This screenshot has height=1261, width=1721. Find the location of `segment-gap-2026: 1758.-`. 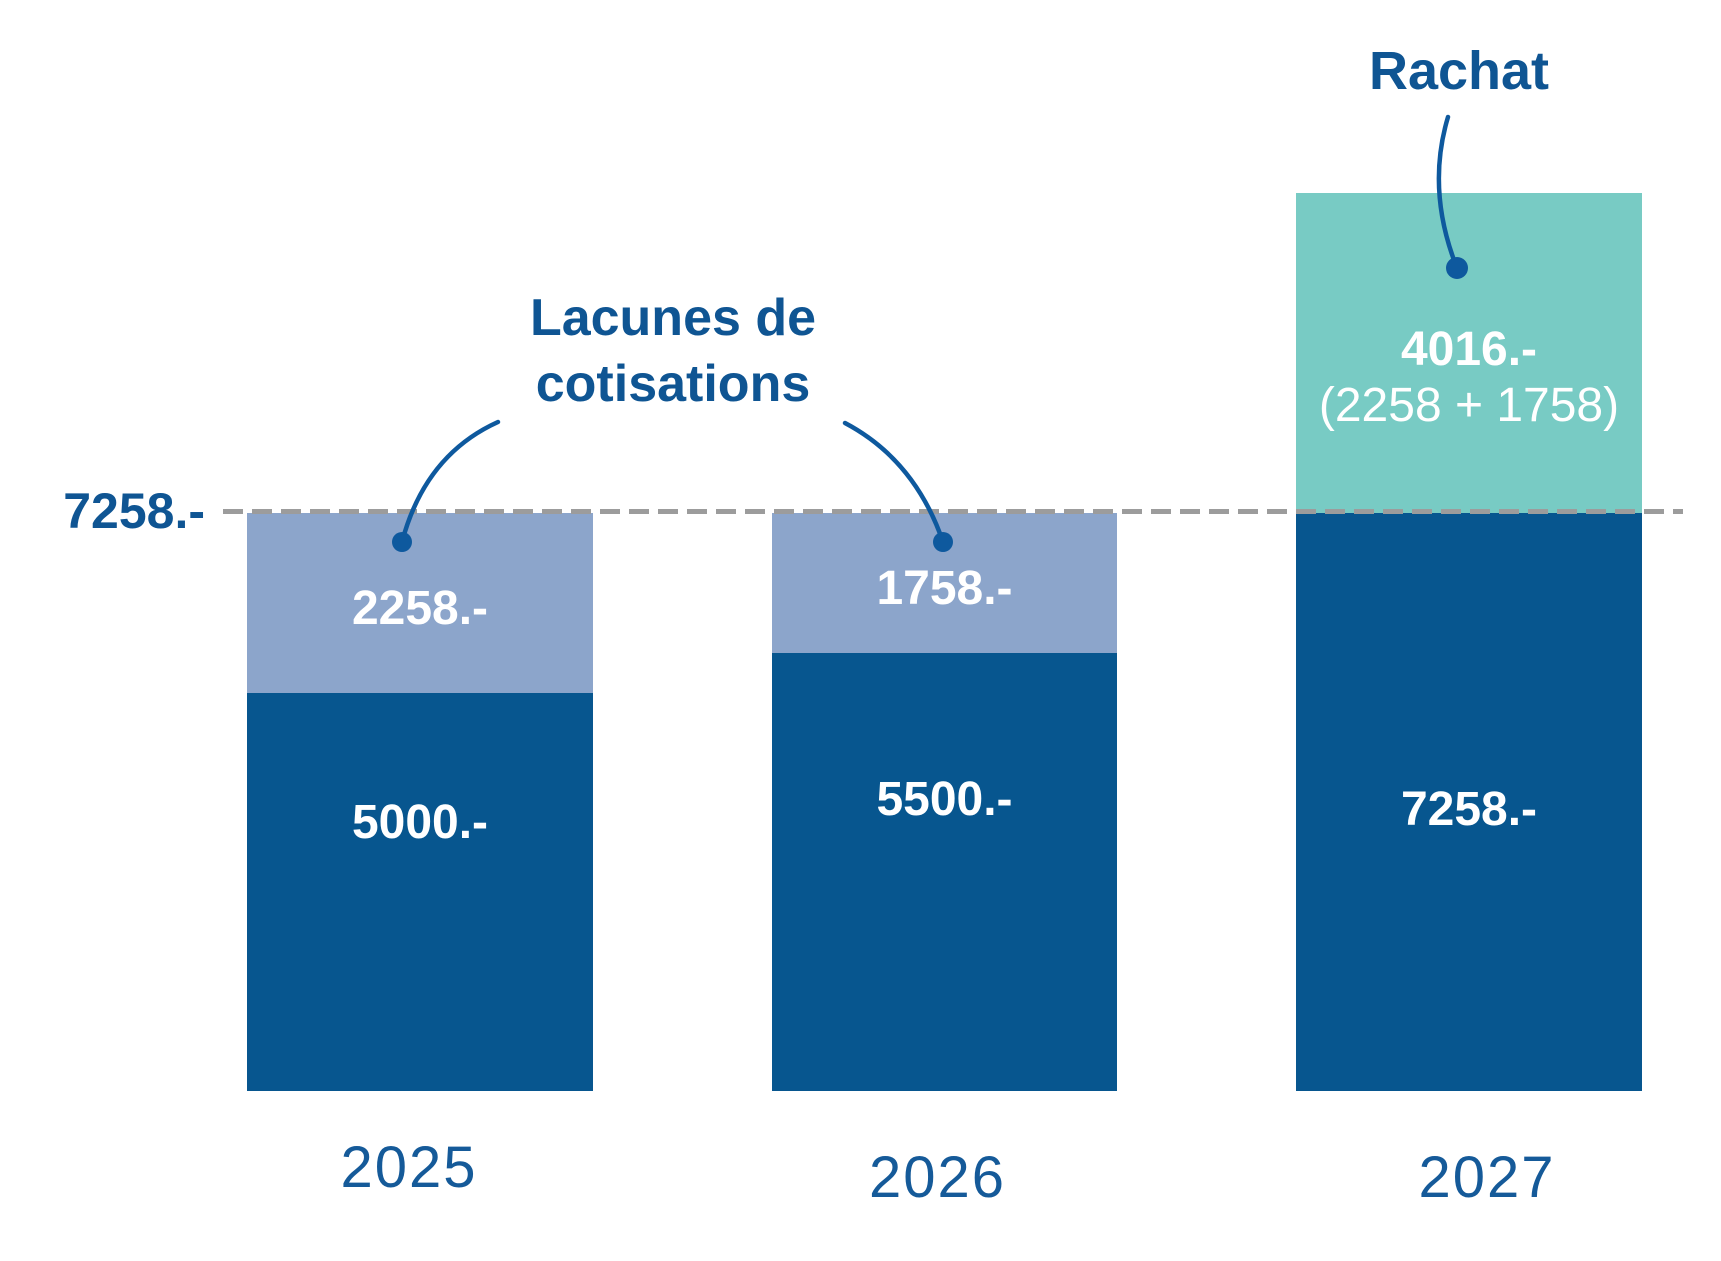

segment-gap-2026: 1758.- is located at coordinates (944, 583).